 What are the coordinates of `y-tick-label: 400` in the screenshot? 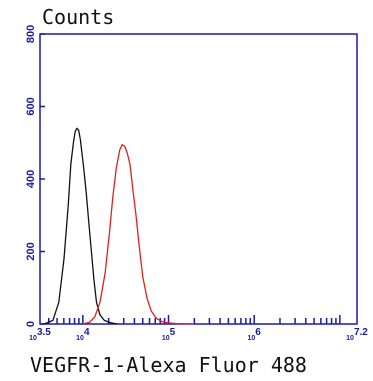 It's located at (31, 179).